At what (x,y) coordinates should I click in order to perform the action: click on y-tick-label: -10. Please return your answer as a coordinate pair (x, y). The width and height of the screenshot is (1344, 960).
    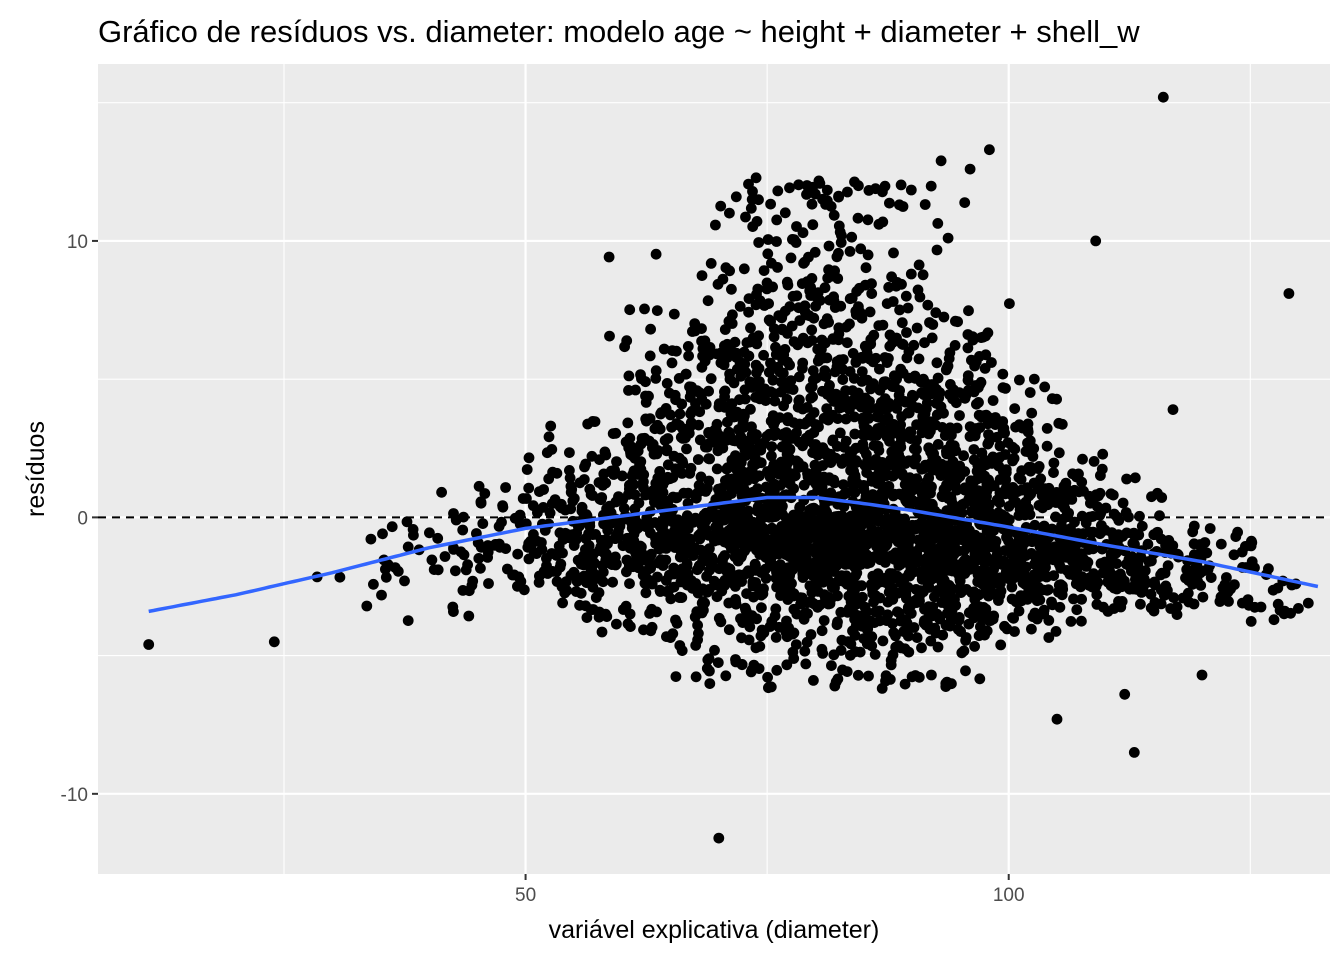
    Looking at the image, I should click on (74, 795).